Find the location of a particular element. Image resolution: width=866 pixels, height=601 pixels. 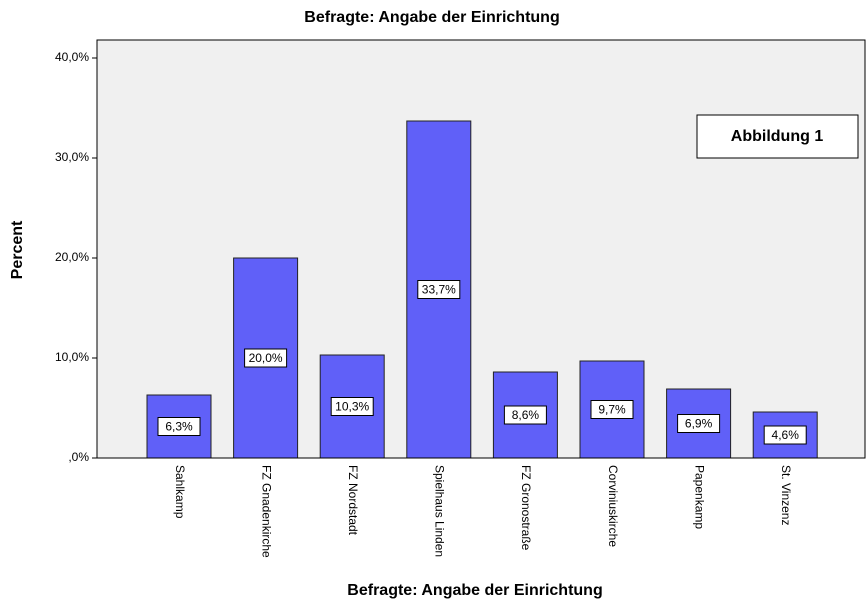

y-tick-label: 10,0% is located at coordinates (72, 357).